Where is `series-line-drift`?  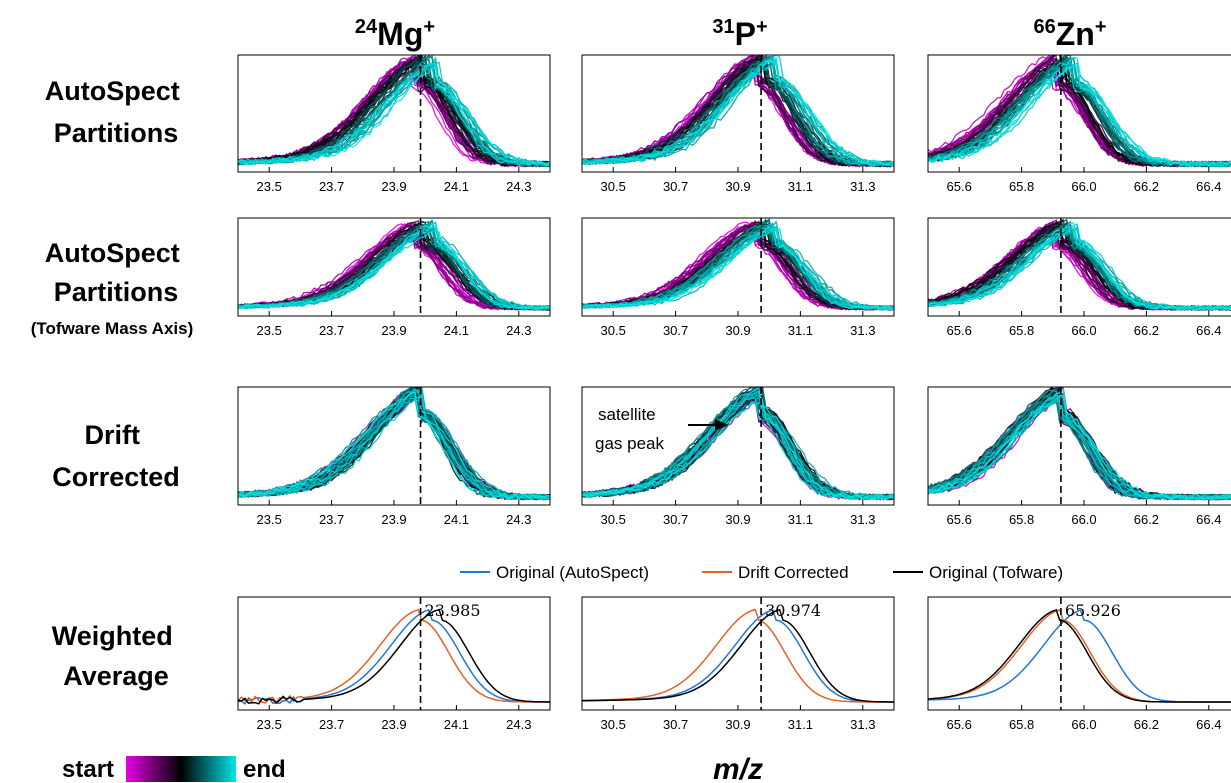
series-line-drift is located at coordinates (394, 656).